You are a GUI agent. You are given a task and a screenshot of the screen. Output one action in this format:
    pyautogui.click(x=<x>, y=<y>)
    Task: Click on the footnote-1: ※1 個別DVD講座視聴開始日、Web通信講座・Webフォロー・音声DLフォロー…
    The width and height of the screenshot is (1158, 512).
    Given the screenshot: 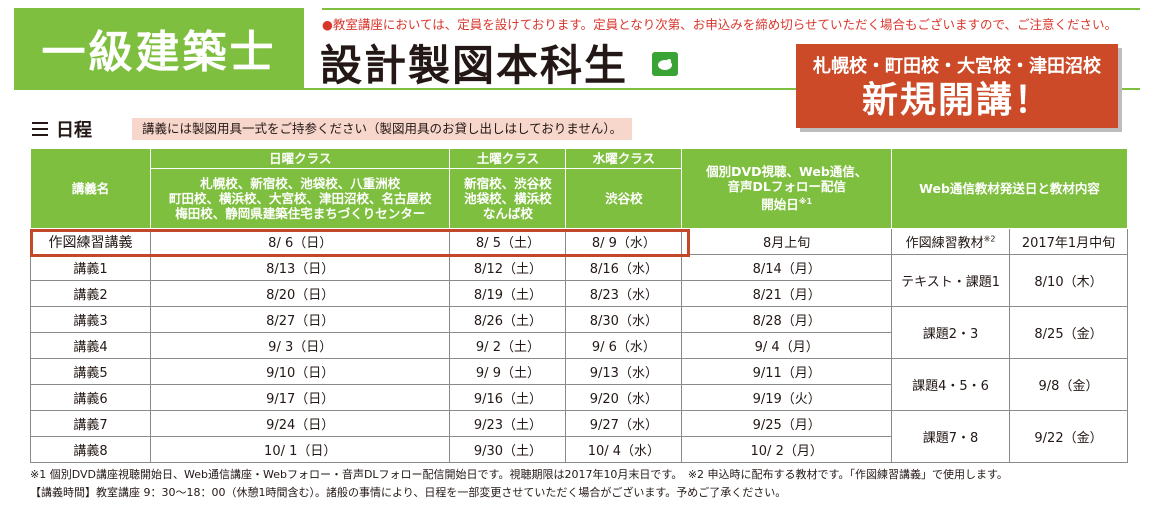 What is the action you would take?
    pyautogui.click(x=519, y=474)
    